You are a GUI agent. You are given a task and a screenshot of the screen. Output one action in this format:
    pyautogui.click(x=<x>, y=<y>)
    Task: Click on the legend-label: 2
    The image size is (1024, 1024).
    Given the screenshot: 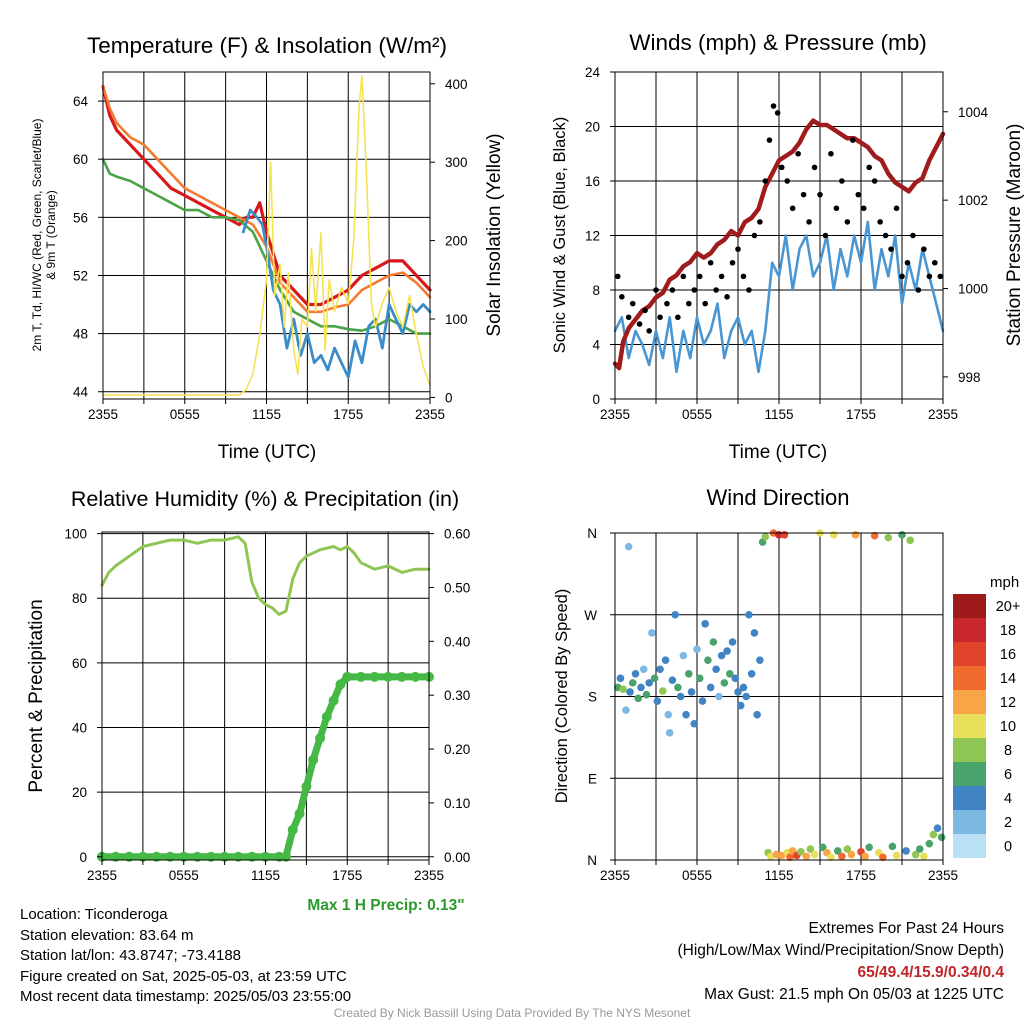 What is the action you would take?
    pyautogui.click(x=1008, y=823)
    